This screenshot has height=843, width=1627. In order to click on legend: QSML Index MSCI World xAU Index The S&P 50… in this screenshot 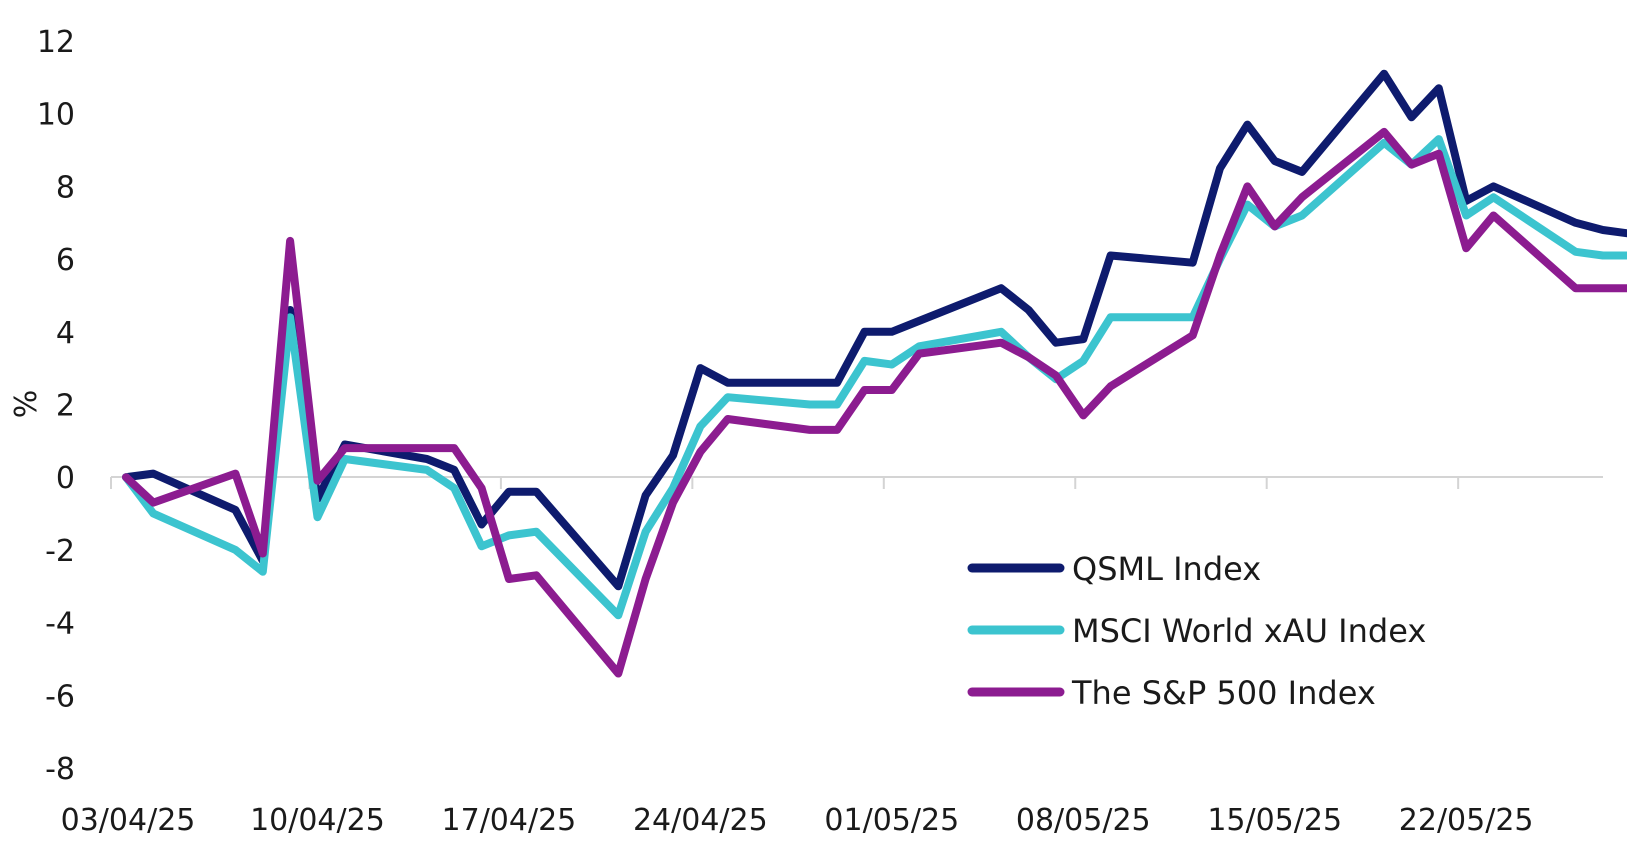, I will do `click(1196, 631)`.